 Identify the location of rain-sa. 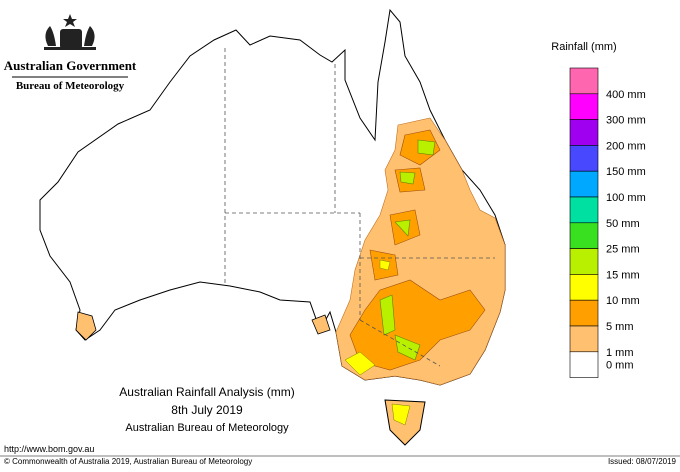
(321, 324).